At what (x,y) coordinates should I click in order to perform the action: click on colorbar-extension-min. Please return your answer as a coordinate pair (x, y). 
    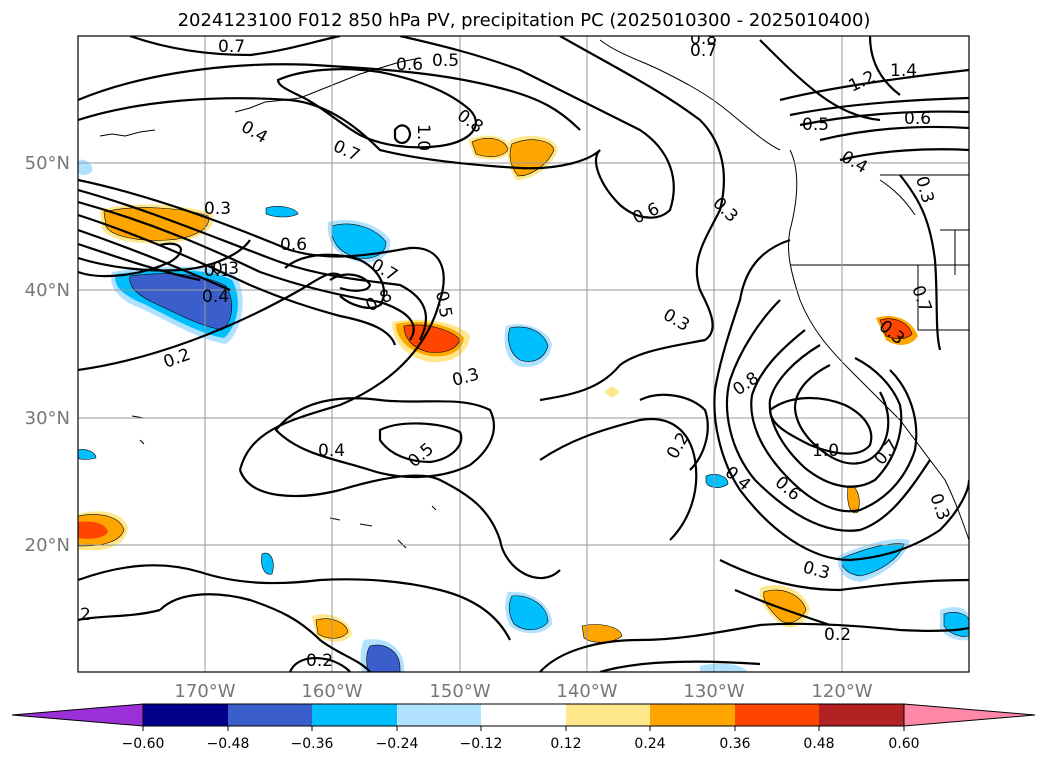
    Looking at the image, I should click on (77, 715).